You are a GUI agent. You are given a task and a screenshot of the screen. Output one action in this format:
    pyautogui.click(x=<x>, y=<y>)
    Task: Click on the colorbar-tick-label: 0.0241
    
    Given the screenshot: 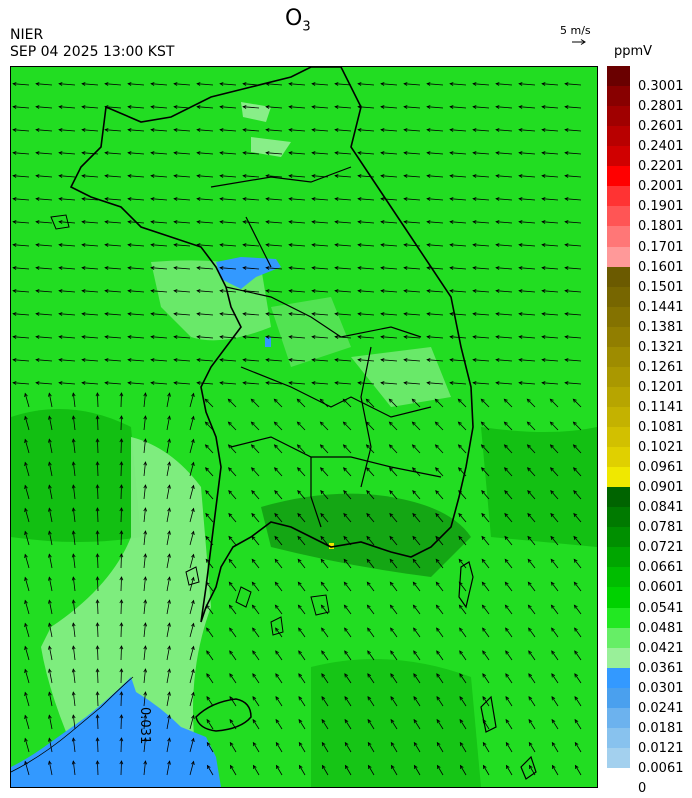 What is the action you would take?
    pyautogui.click(x=661, y=708)
    